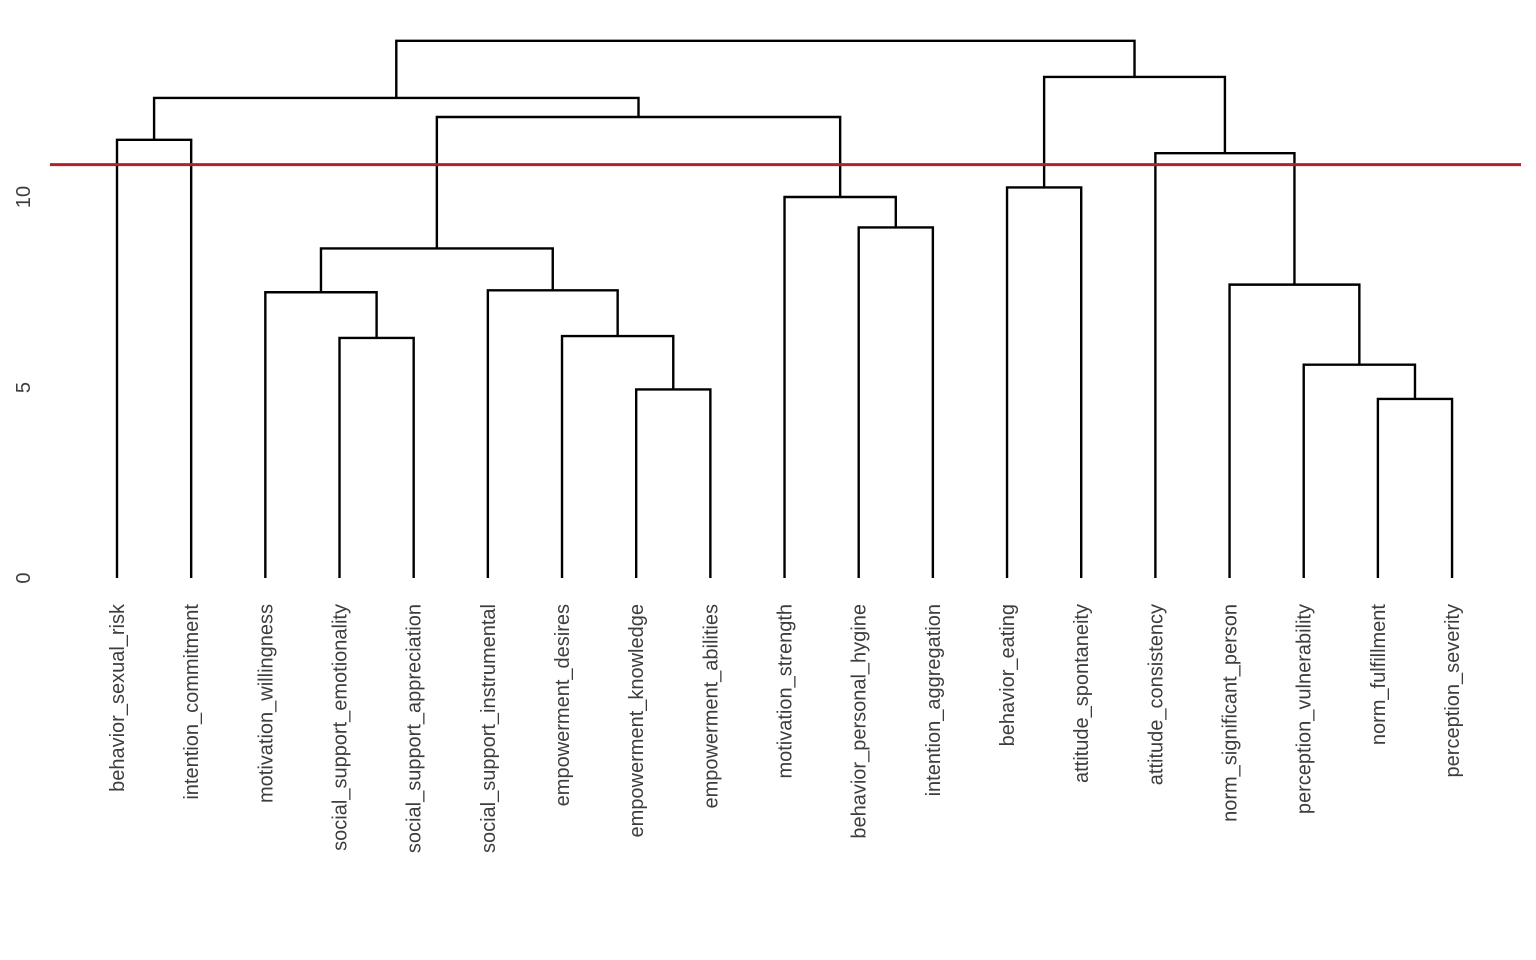 The image size is (1536, 960). I want to click on leaf-label: perception_severity, so click(1453, 690).